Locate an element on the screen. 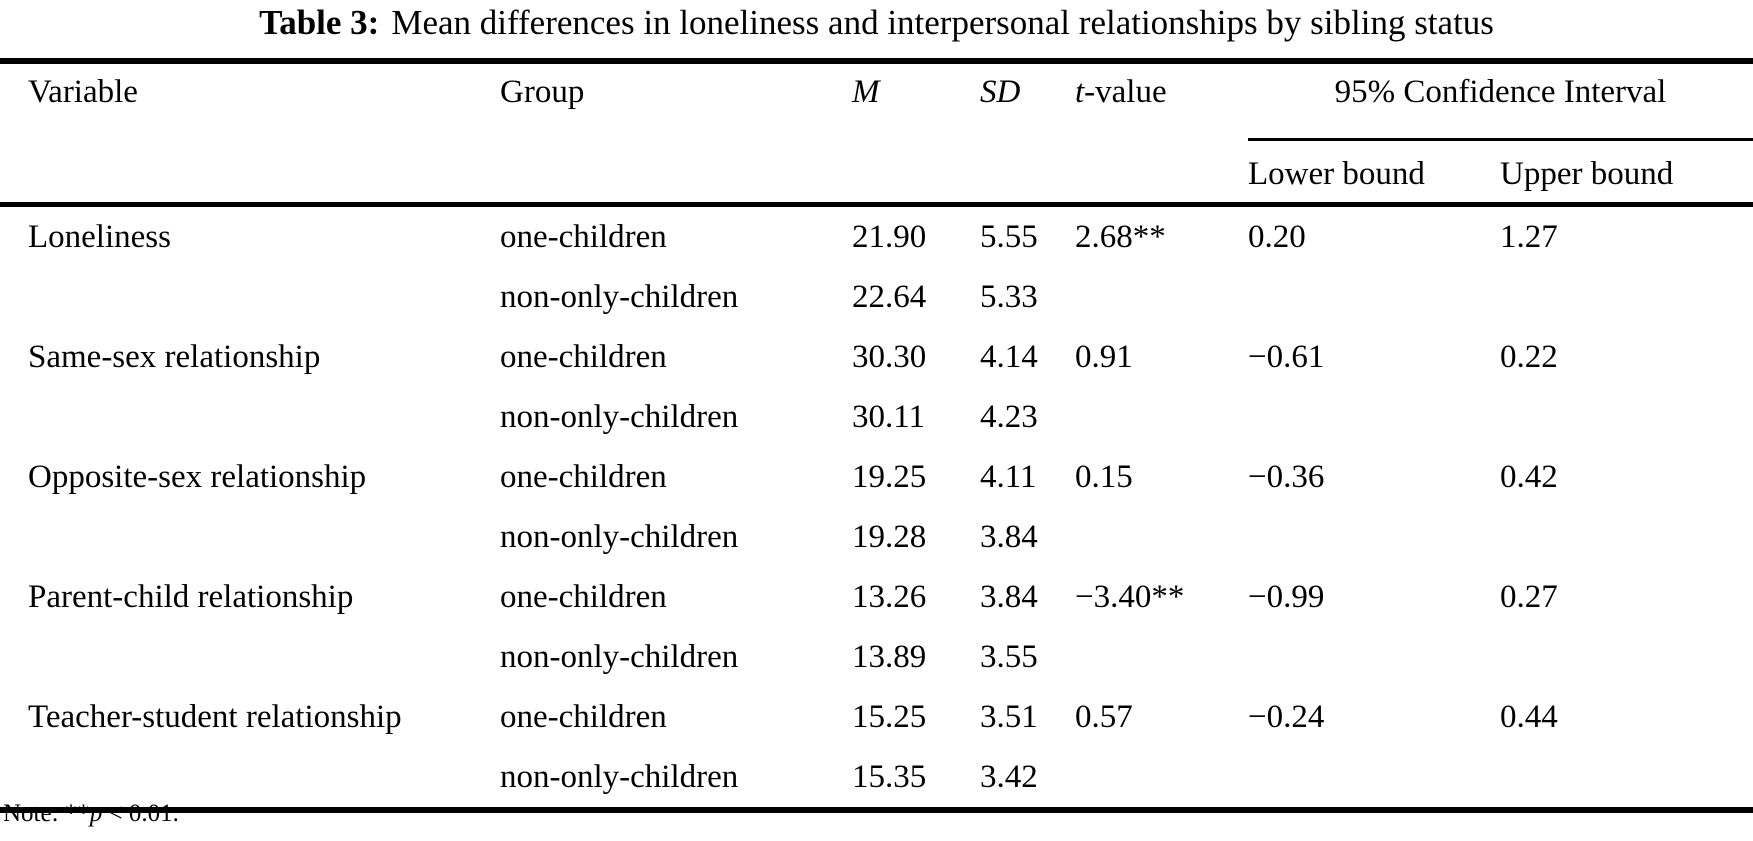  cell-sd: 4.14 is located at coordinates (1009, 356).